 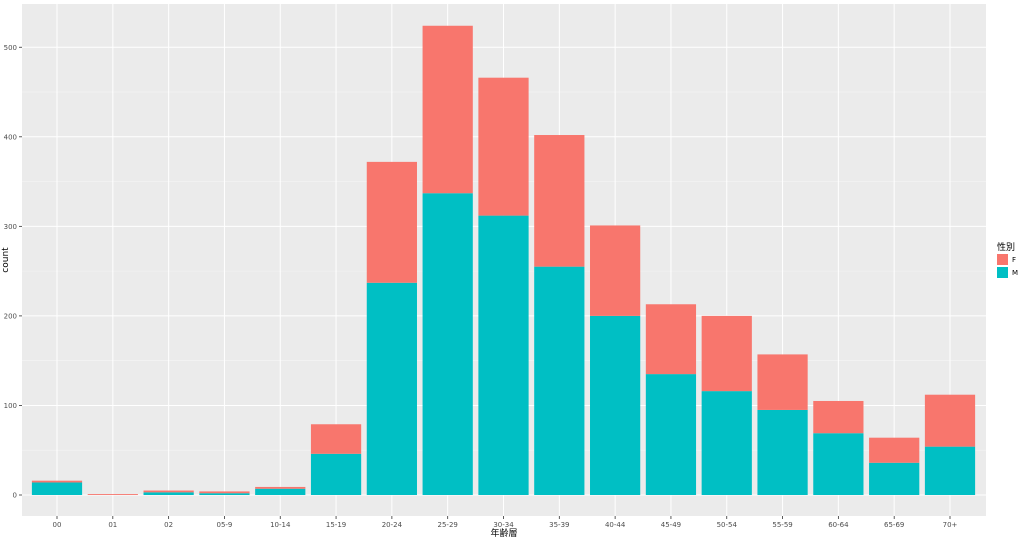 I want to click on bar-m-70+, so click(x=950, y=470).